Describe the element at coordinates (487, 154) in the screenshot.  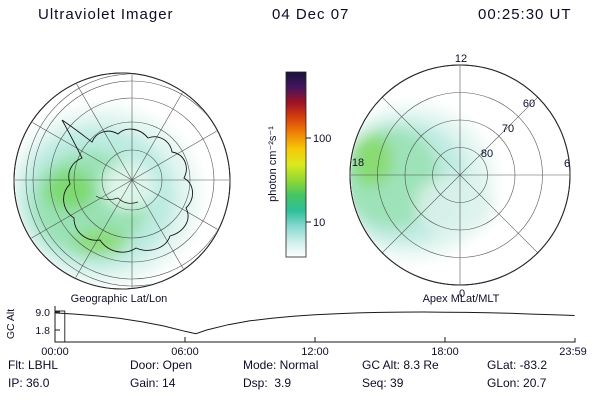
I see `mlat-label-80: 80` at that location.